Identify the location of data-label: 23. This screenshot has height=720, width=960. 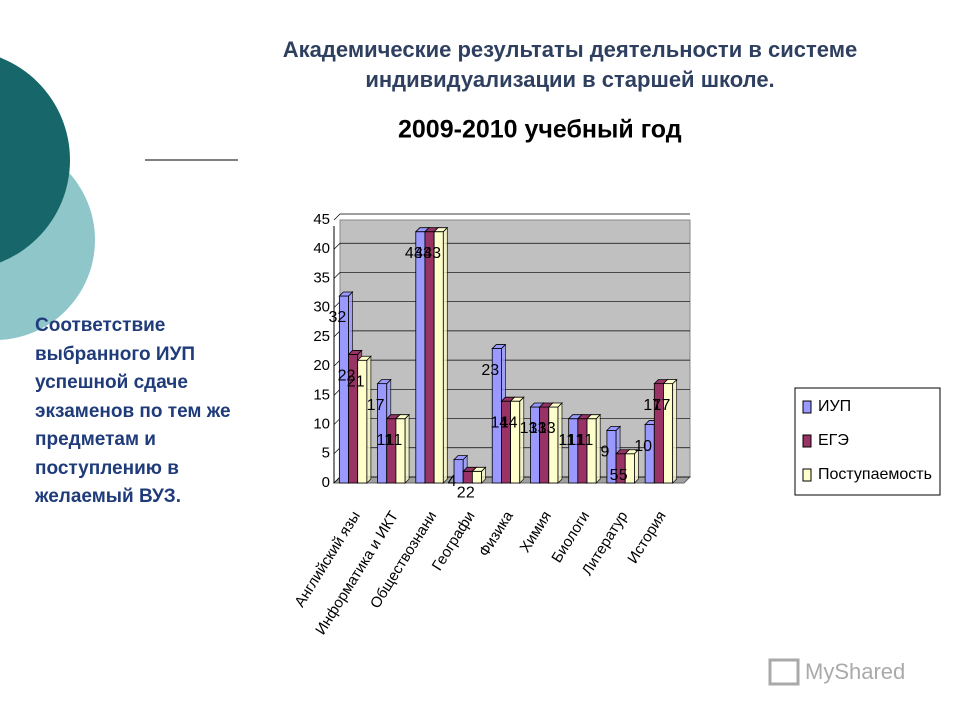
(490, 370).